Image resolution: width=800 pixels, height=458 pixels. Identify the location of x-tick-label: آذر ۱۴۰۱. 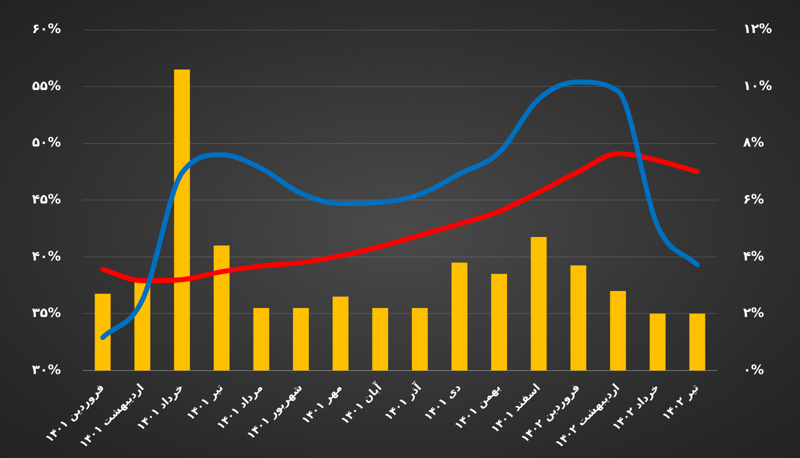
(402, 402).